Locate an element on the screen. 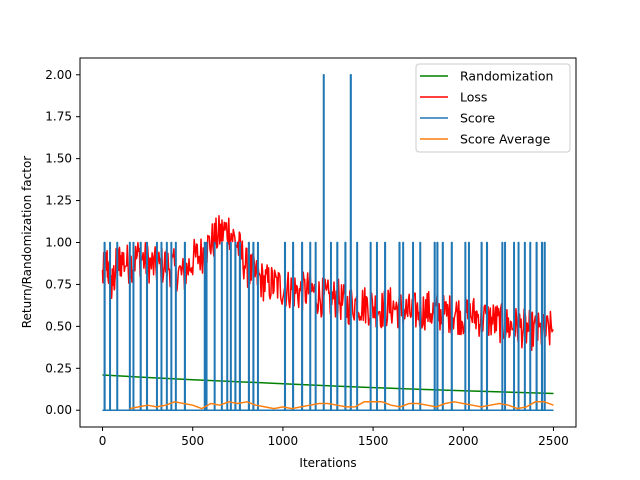  x-tick-label: 2500 is located at coordinates (553, 441).